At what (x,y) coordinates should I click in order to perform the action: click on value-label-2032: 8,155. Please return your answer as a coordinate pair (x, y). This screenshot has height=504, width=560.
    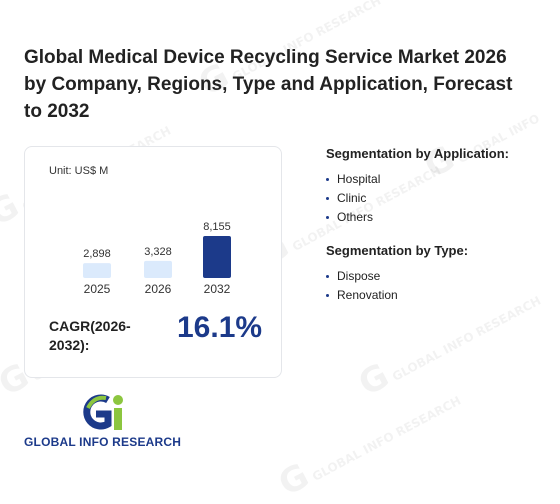
    Looking at the image, I should click on (217, 227).